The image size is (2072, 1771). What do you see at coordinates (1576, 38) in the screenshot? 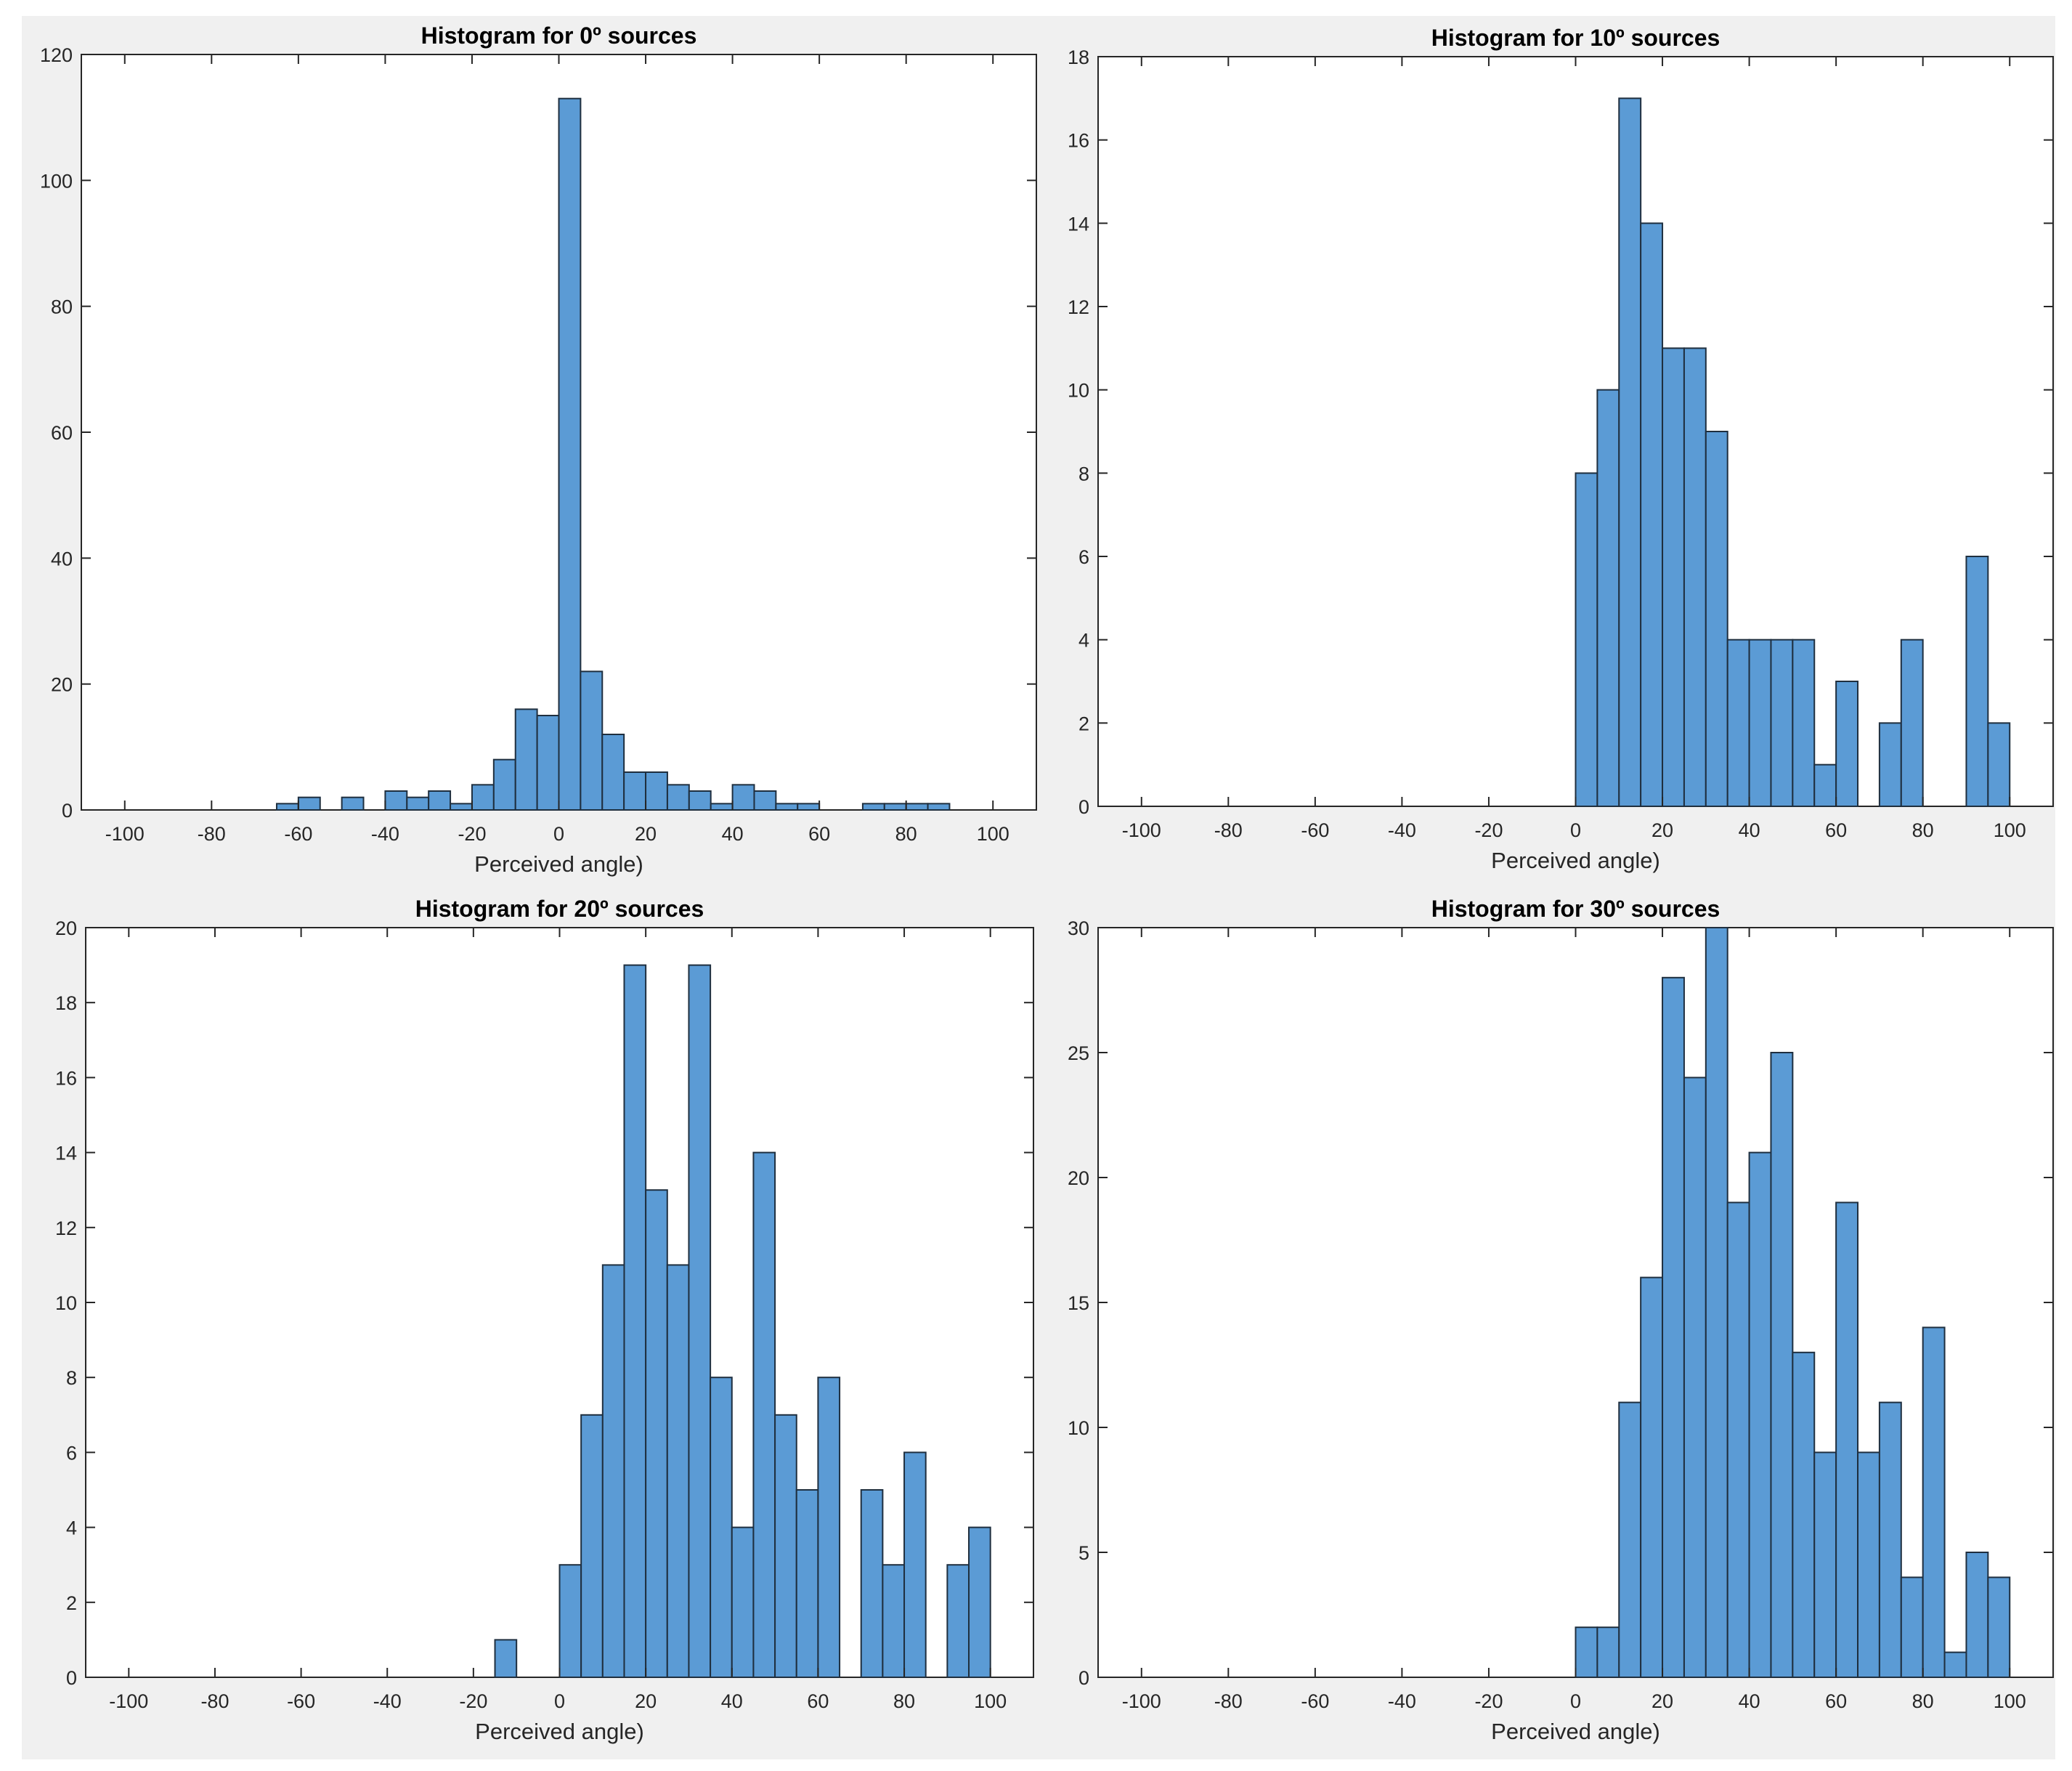
I see `chart-title: Histogram for 10º sources` at bounding box center [1576, 38].